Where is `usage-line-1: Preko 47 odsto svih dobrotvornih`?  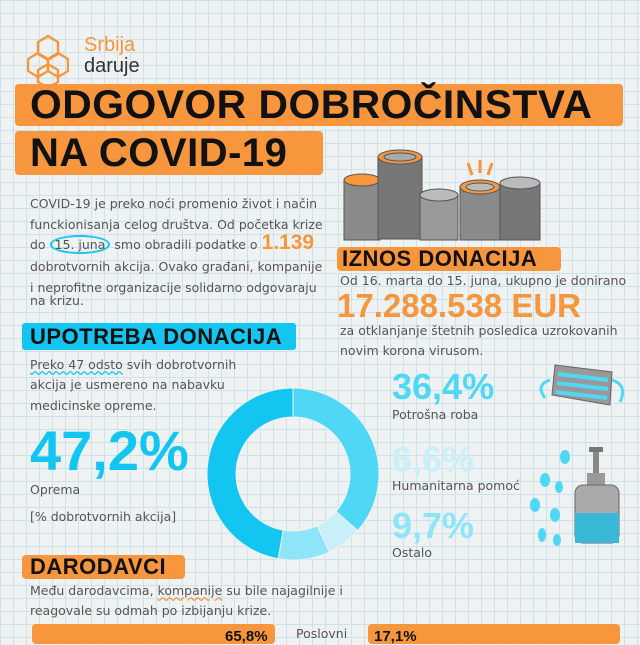 usage-line-1: Preko 47 odsto svih dobrotvornih is located at coordinates (133, 364).